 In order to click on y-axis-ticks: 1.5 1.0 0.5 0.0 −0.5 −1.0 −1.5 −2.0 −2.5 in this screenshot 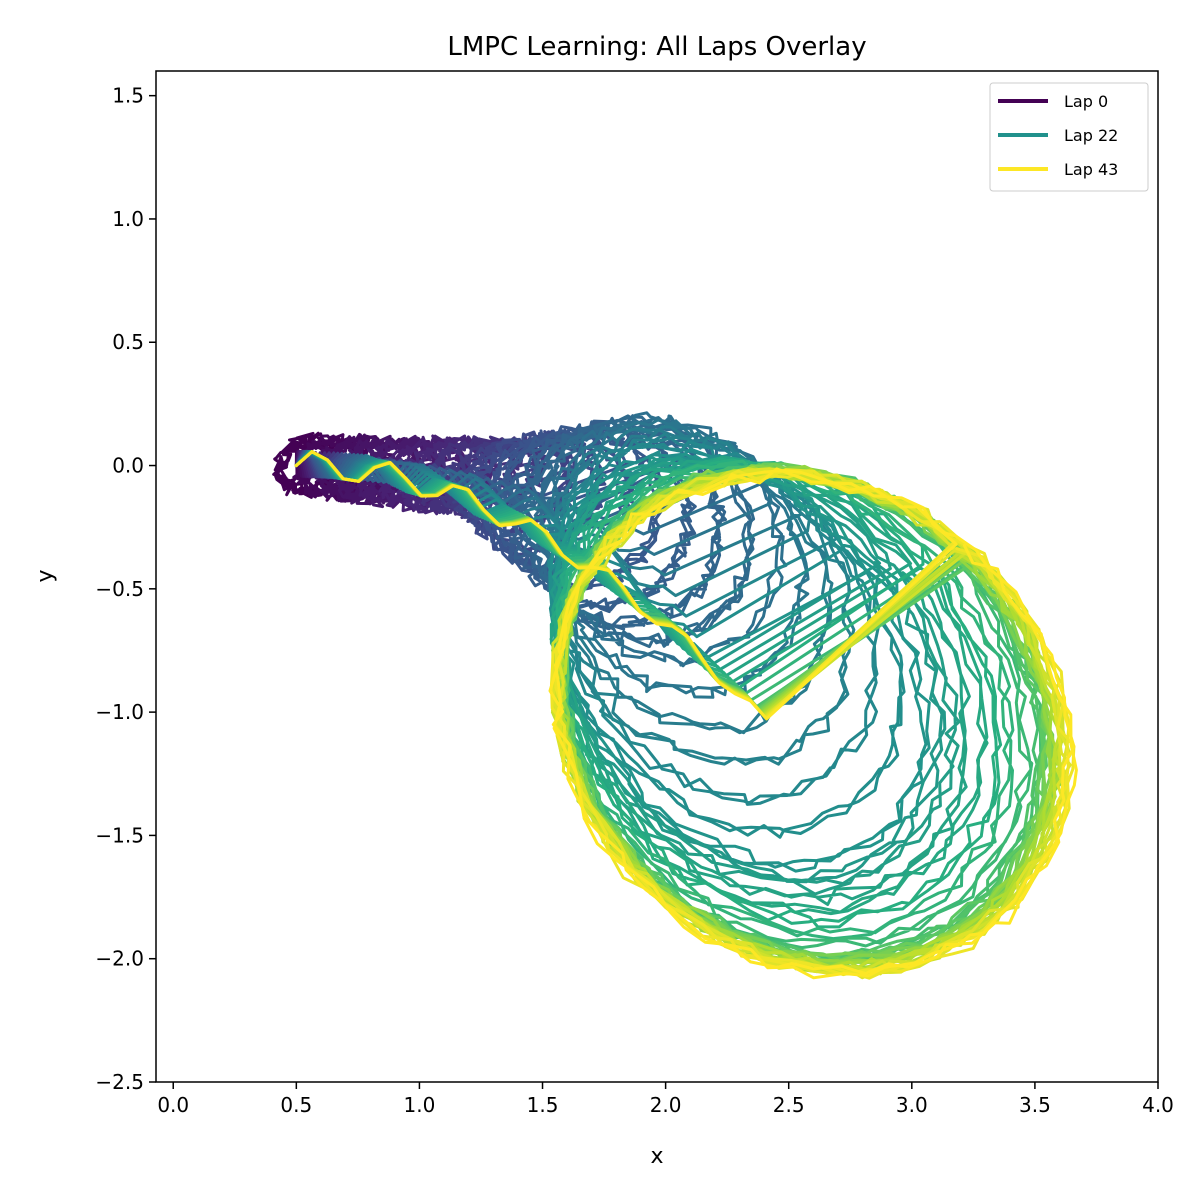, I will do `click(125, 589)`.